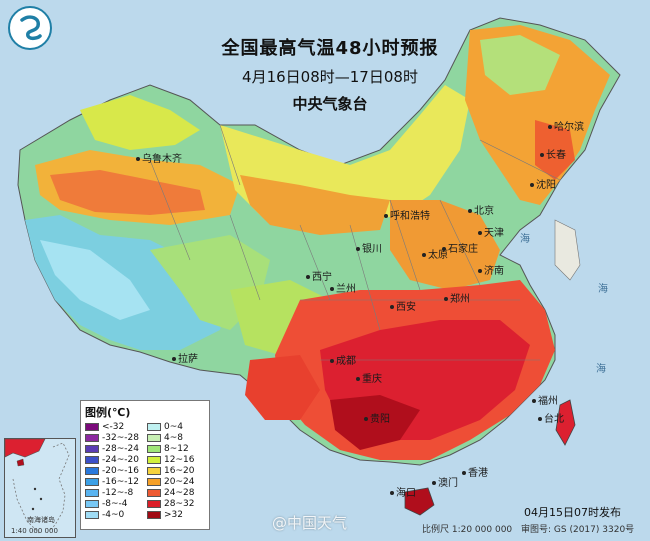 Image resolution: width=650 pixels, height=541 pixels. What do you see at coordinates (40, 488) in the screenshot?
I see `south-china-sea-inset: 南海诸岛 1:40 000 000` at bounding box center [40, 488].